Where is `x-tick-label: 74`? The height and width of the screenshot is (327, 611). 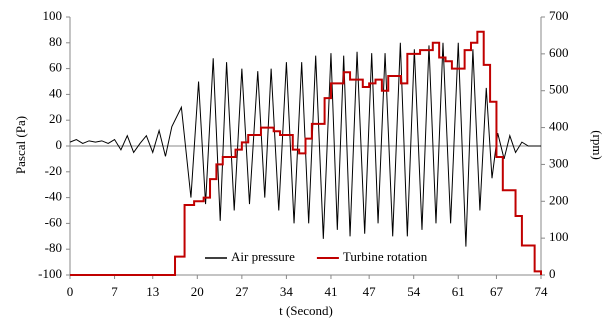
x-tick-label: 74 is located at coordinates (542, 291).